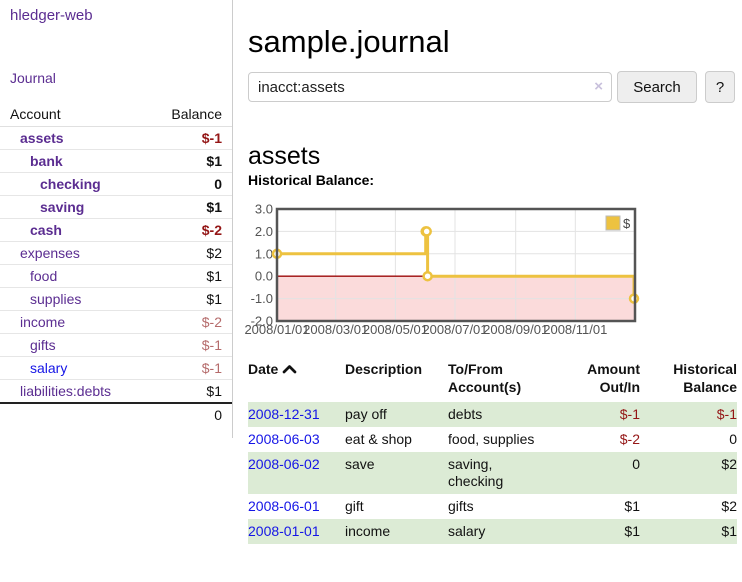  I want to click on accounts-header-row: Account Balance, so click(116, 115).